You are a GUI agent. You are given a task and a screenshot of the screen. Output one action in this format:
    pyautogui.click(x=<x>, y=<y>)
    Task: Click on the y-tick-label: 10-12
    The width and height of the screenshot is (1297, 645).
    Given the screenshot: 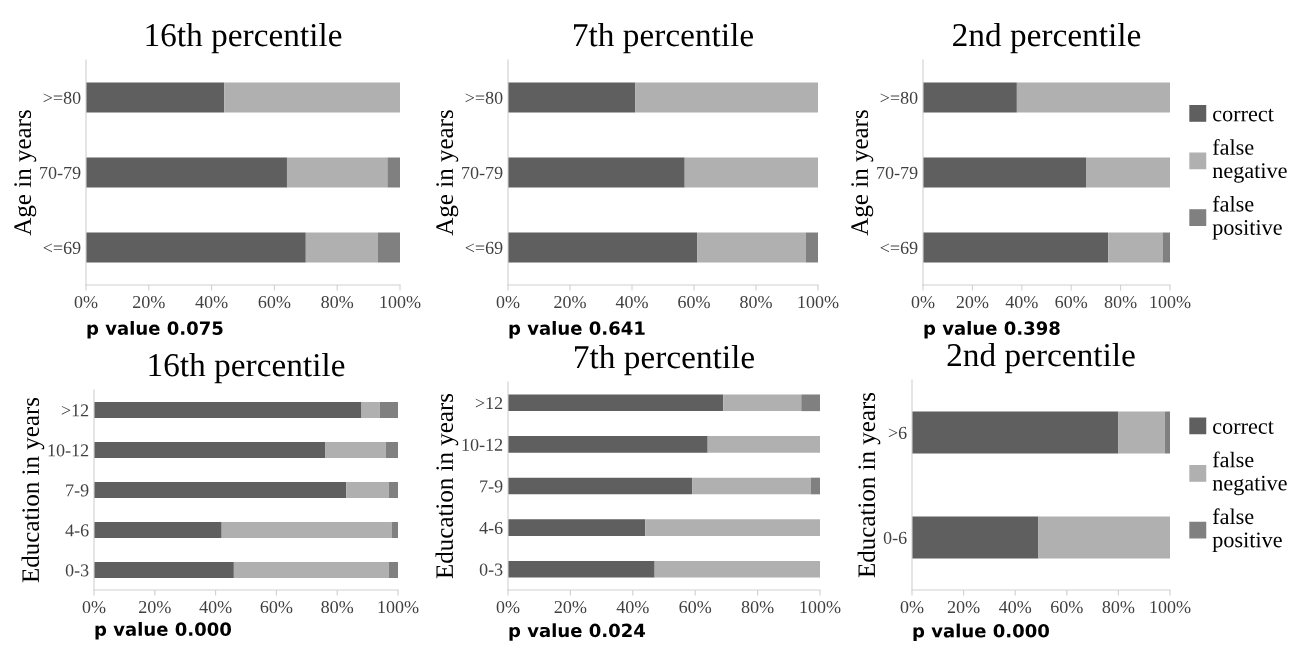 What is the action you would take?
    pyautogui.click(x=482, y=444)
    